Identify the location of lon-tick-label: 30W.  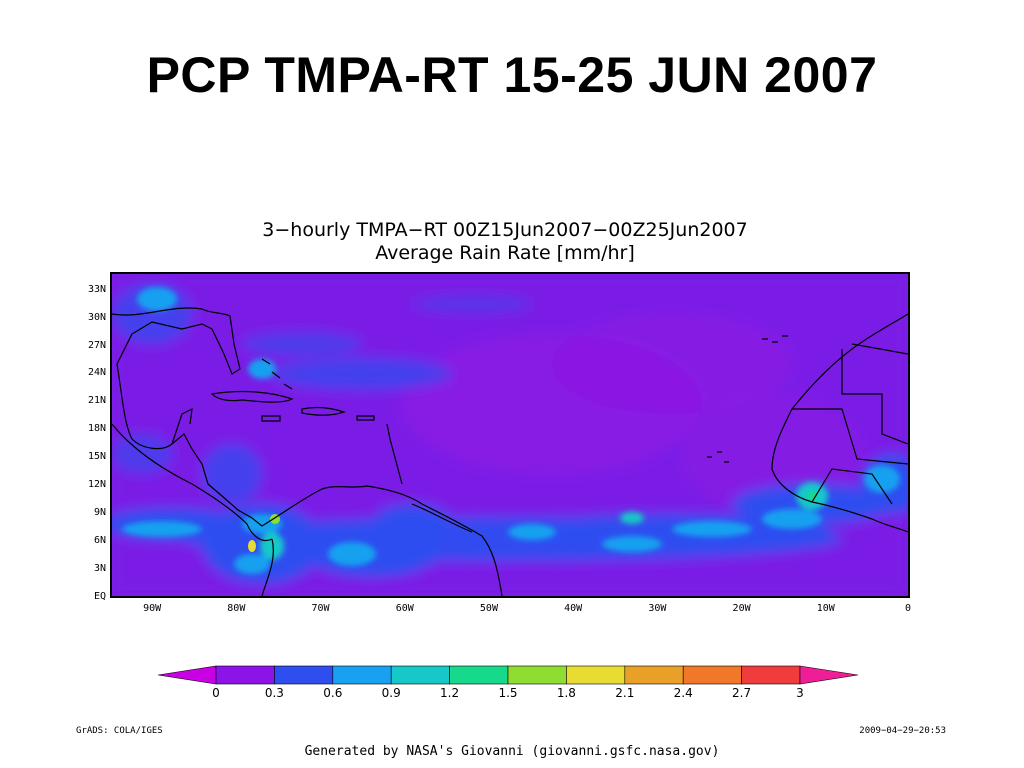
(657, 608).